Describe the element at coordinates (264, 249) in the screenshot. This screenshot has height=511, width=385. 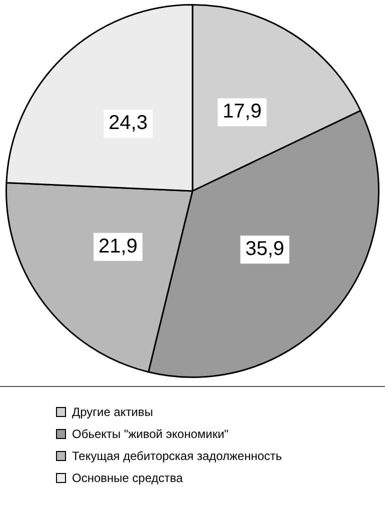
I see `data-label: 35,9` at that location.